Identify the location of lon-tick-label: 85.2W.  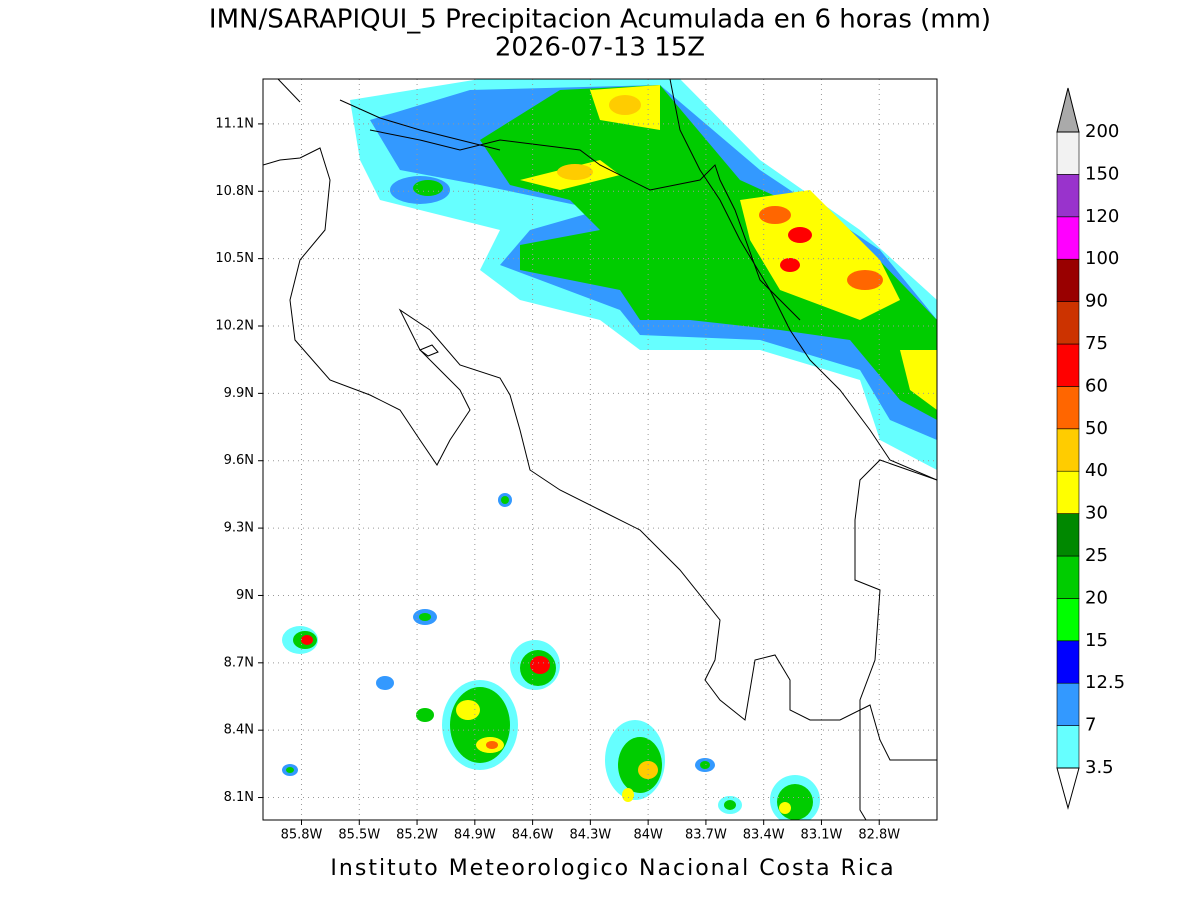
(417, 835).